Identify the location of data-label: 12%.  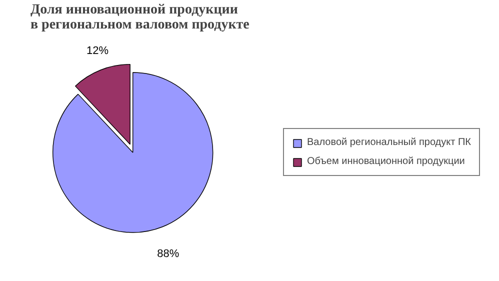
(97, 51).